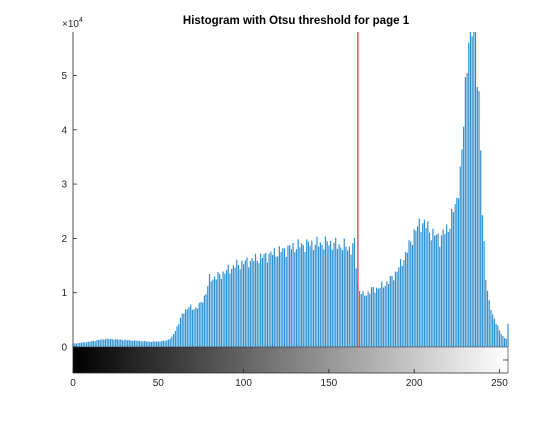 The image size is (560, 425). What do you see at coordinates (290, 360) in the screenshot?
I see `colorbar-gradient` at bounding box center [290, 360].